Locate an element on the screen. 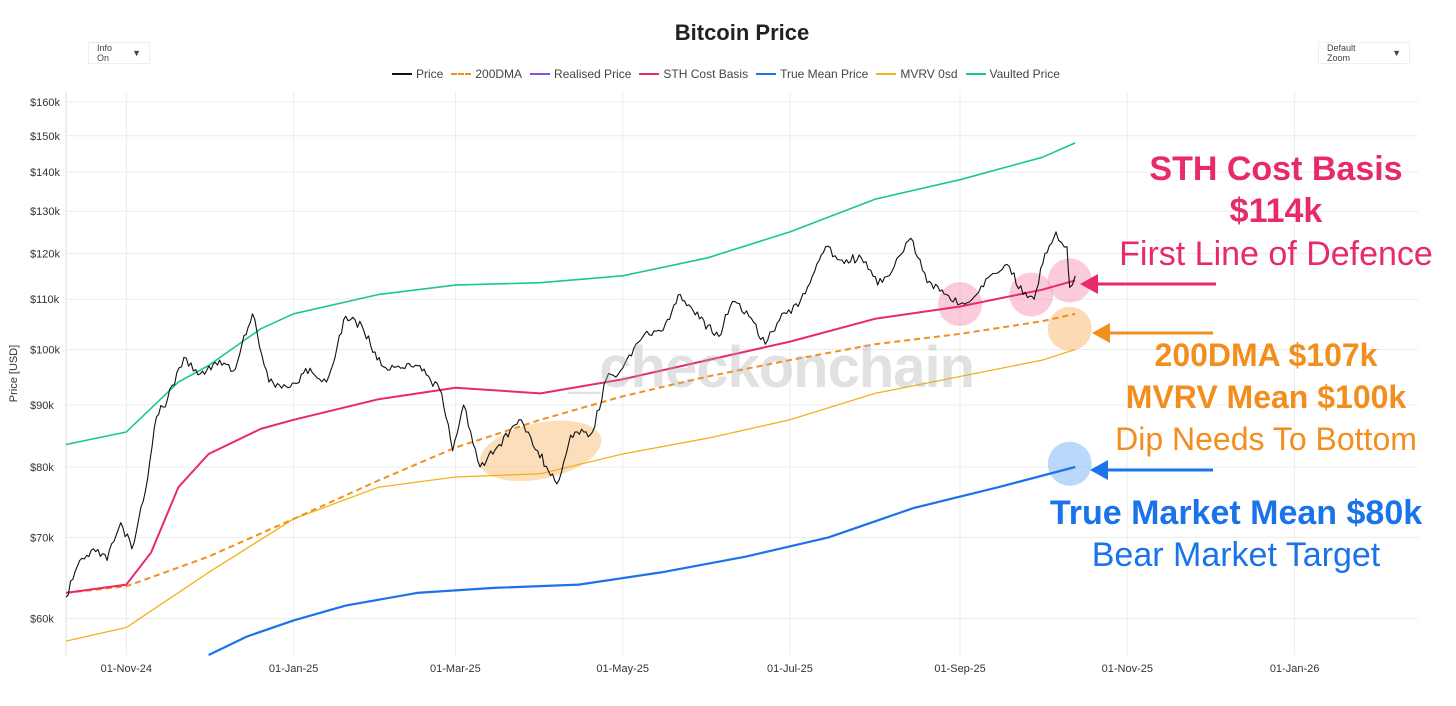 The height and width of the screenshot is (706, 1456). chart-title: Bitcoin Price is located at coordinates (742, 32).